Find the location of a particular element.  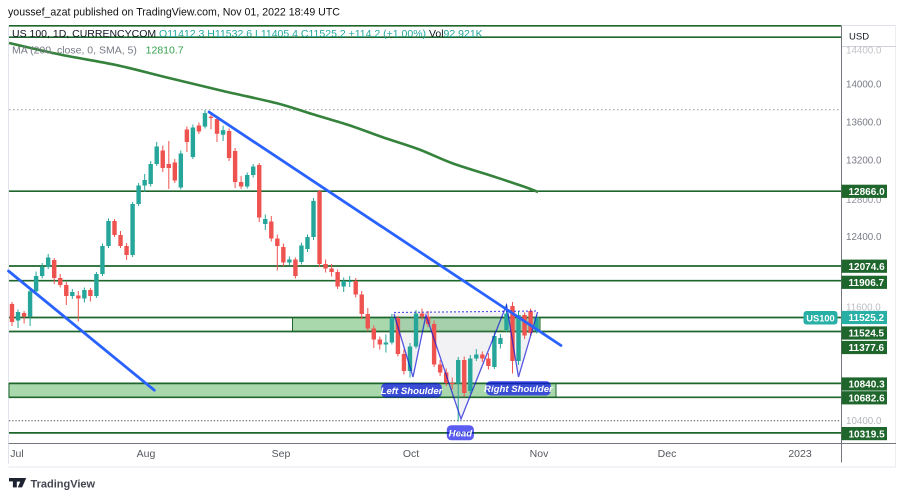

svg-text: 12866.0 is located at coordinates (867, 192).